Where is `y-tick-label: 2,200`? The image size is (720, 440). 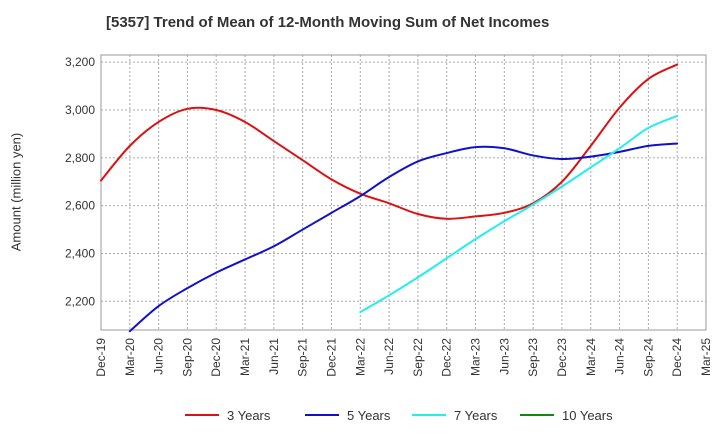 y-tick-label: 2,200 is located at coordinates (80, 301).